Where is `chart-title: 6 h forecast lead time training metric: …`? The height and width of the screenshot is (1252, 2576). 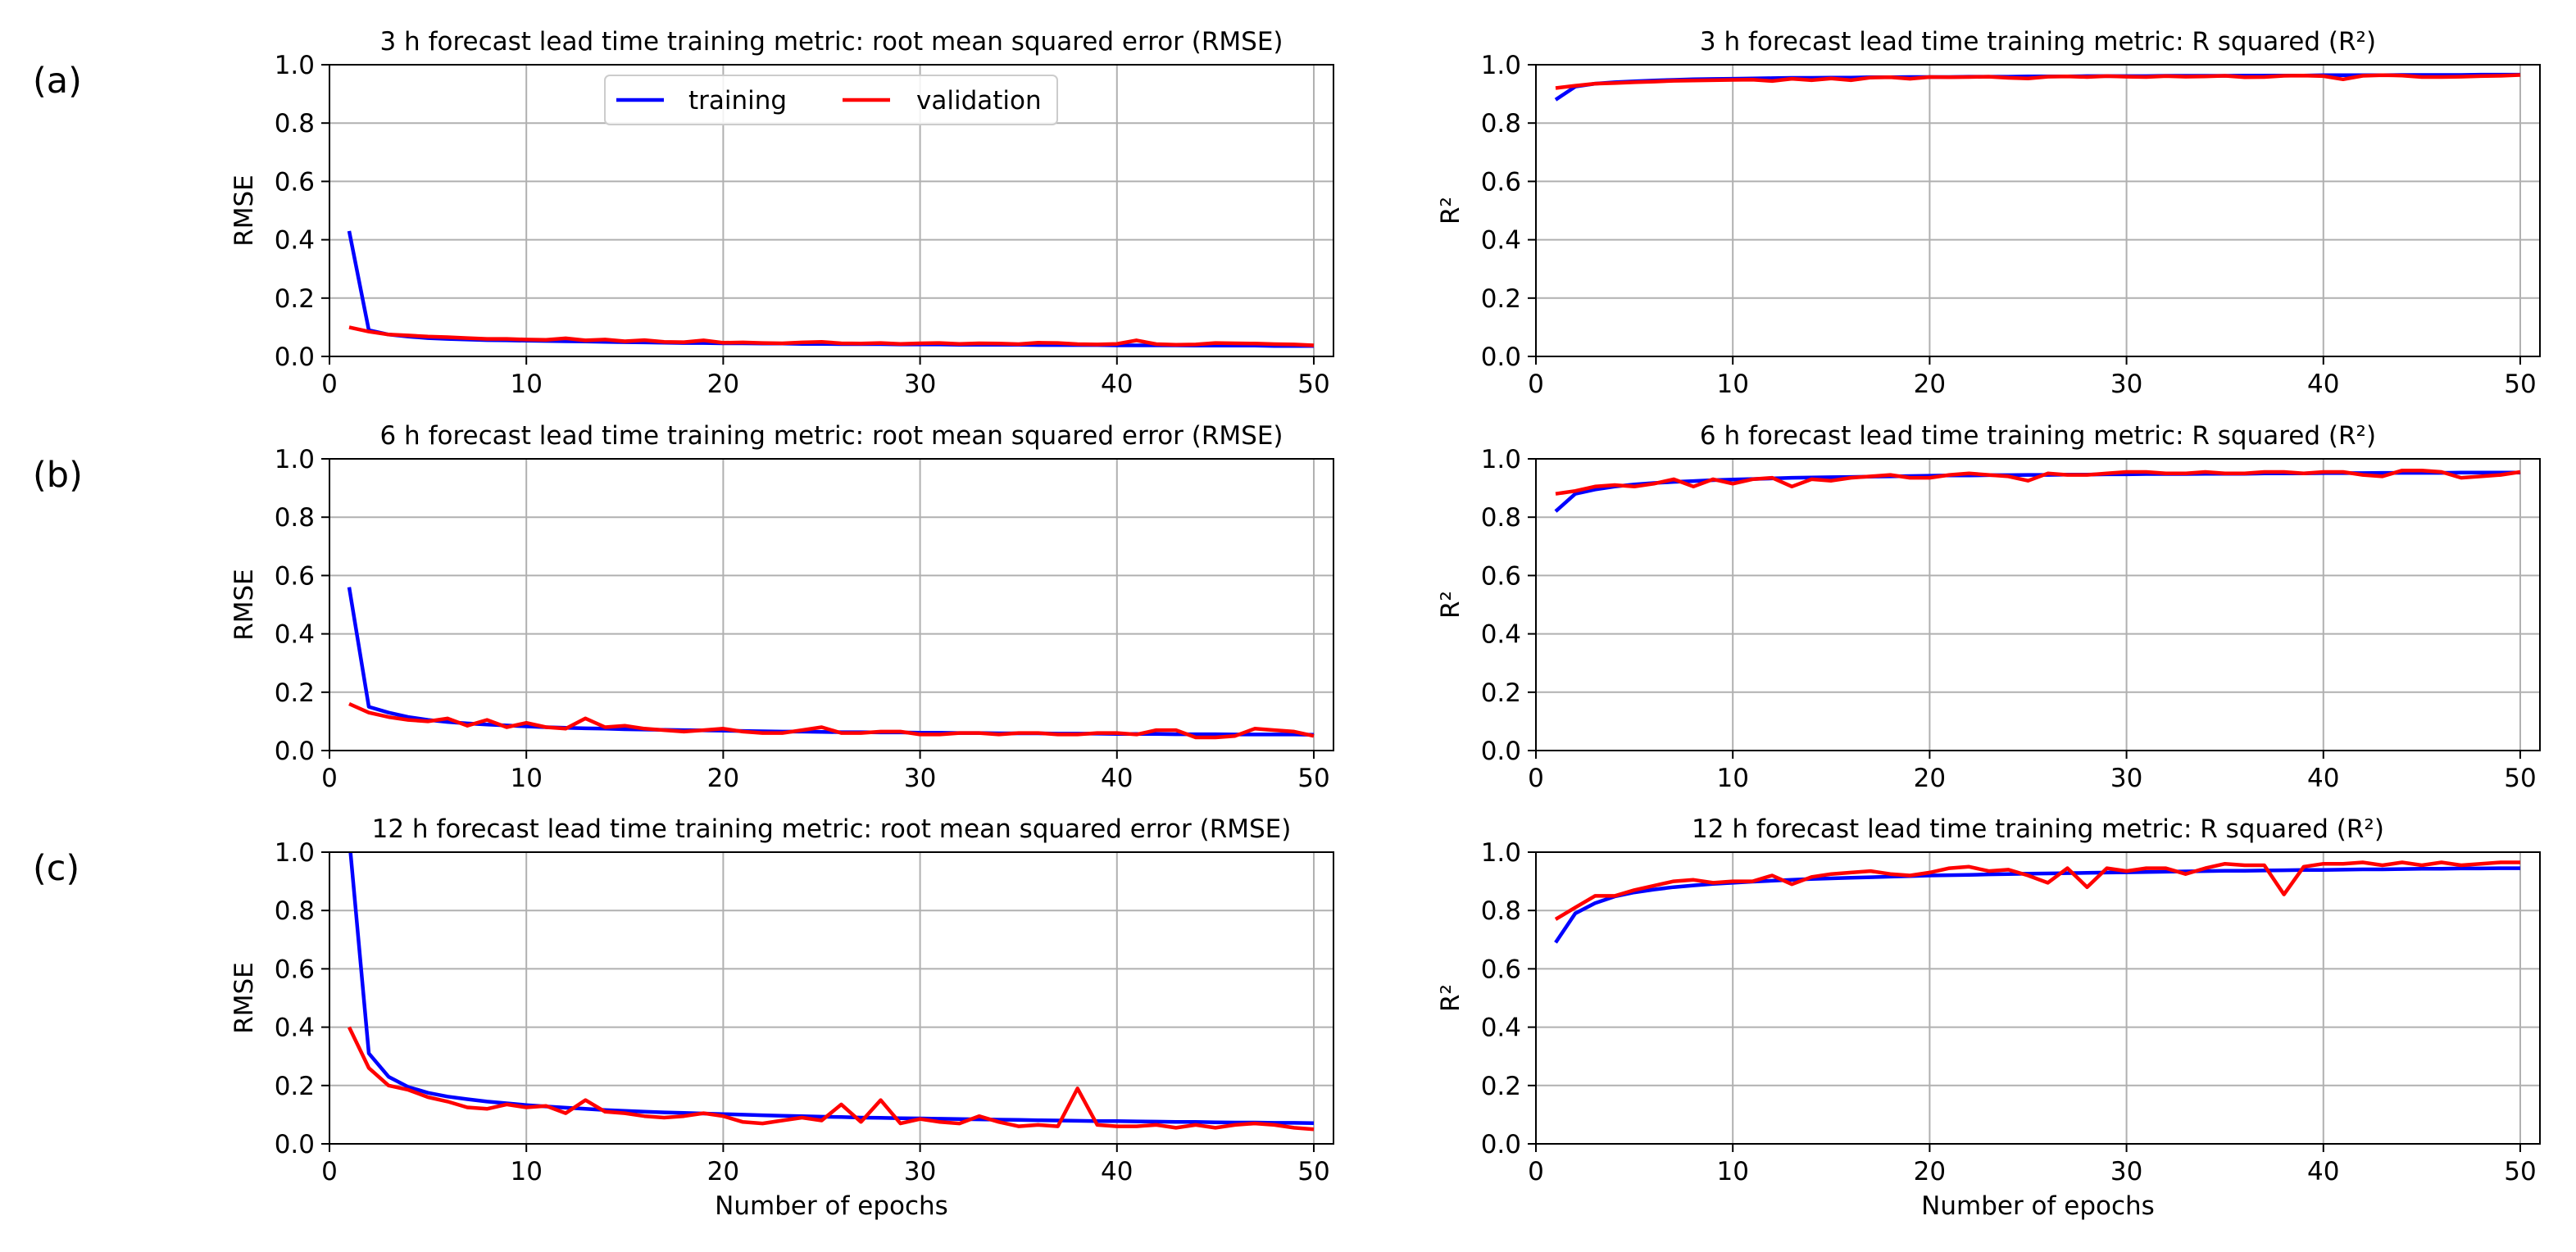 chart-title: 6 h forecast lead time training metric: … is located at coordinates (2038, 436).